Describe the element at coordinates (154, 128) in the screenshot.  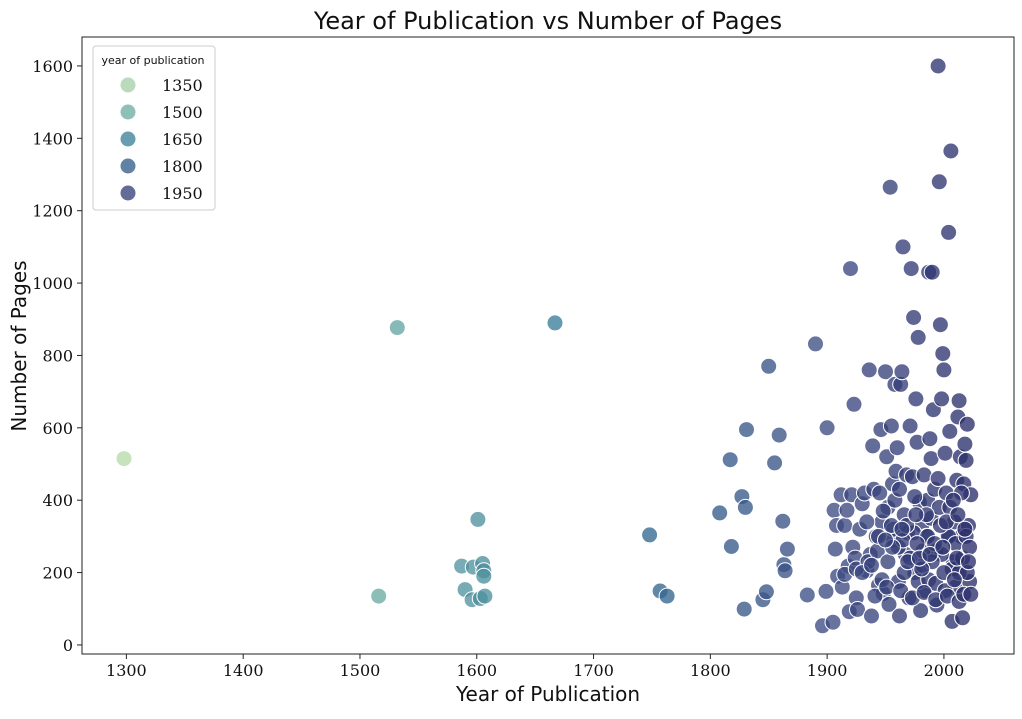
I see `legend: year of publication 1350 1500 1650 1800 1950` at that location.